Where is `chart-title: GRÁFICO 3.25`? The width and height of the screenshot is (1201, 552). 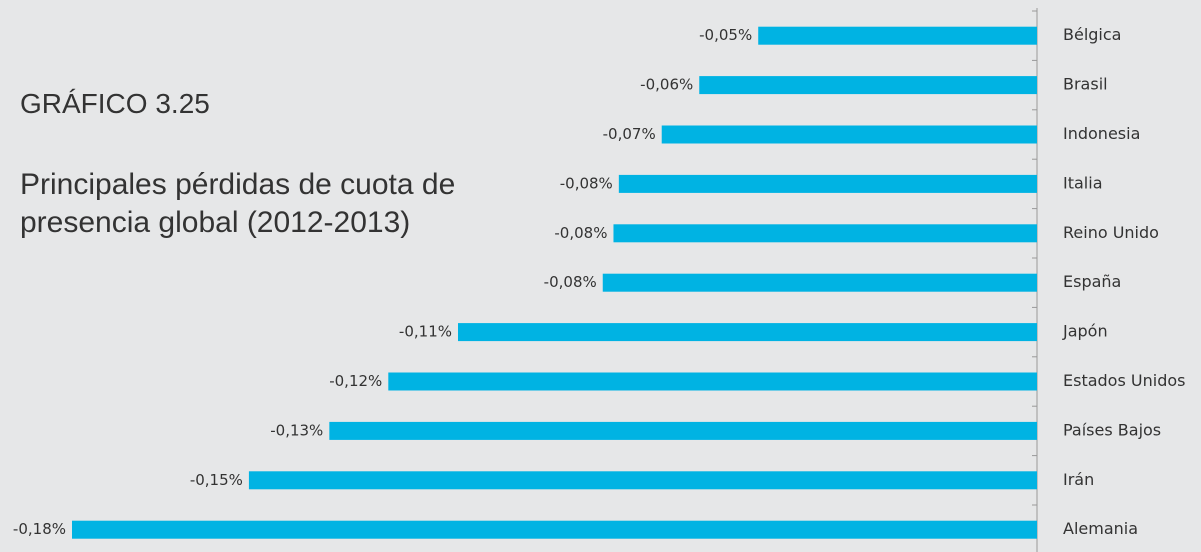 chart-title: GRÁFICO 3.25 is located at coordinates (115, 103).